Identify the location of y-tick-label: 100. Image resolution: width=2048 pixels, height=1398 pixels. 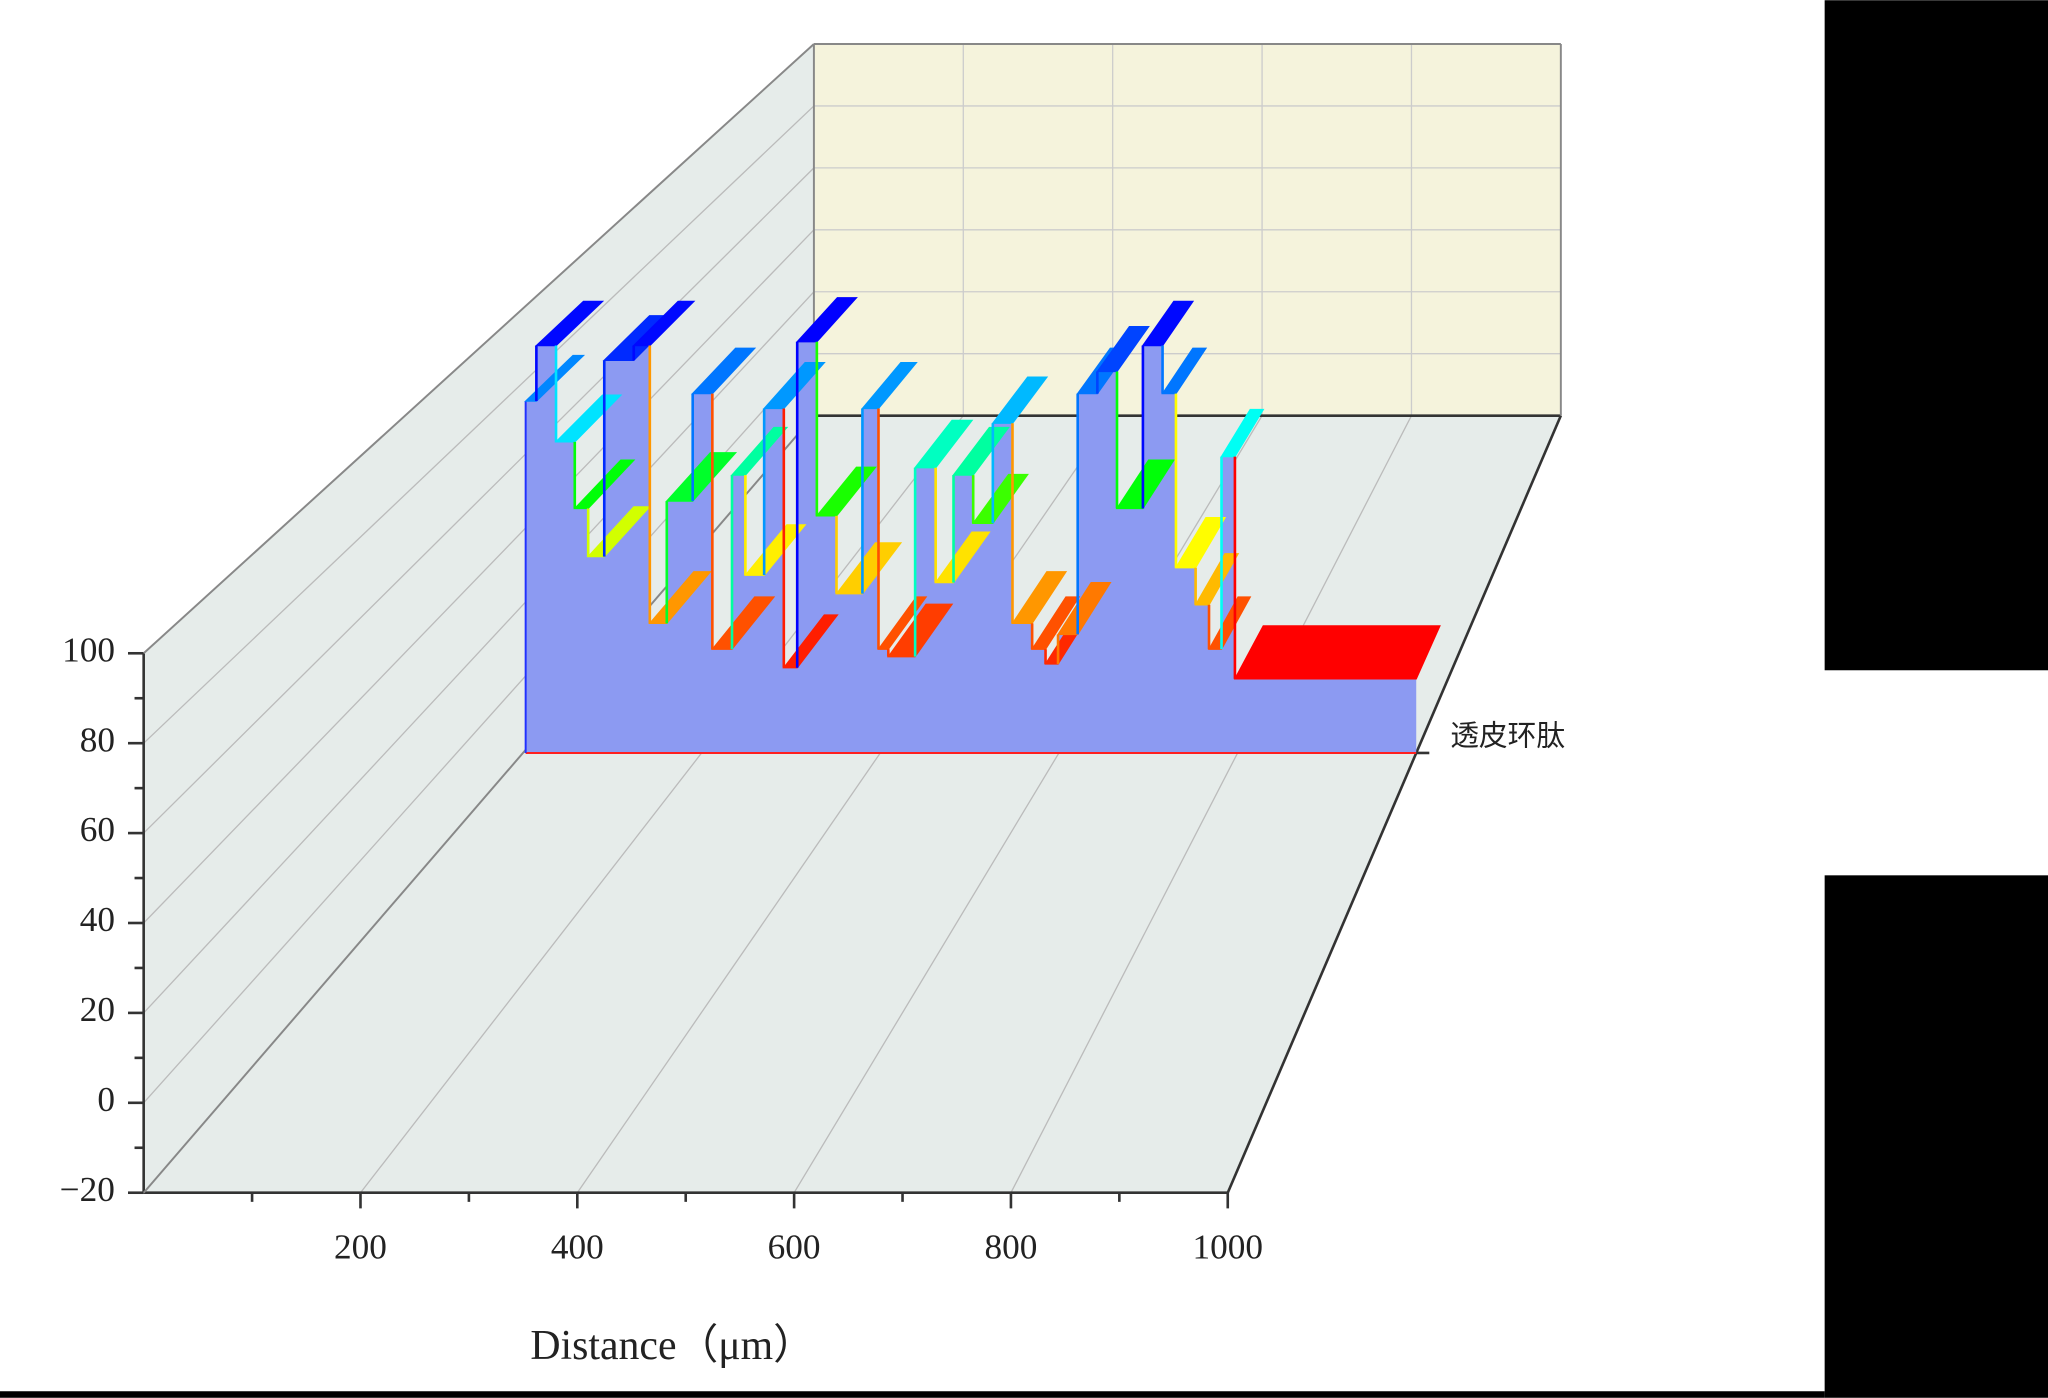
(88, 649).